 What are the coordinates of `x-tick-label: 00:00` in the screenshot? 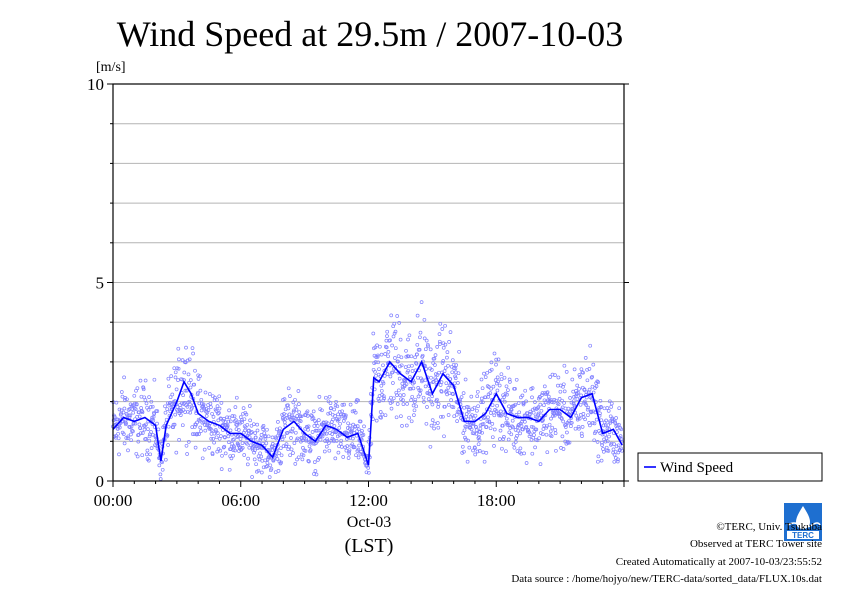 It's located at (113, 500).